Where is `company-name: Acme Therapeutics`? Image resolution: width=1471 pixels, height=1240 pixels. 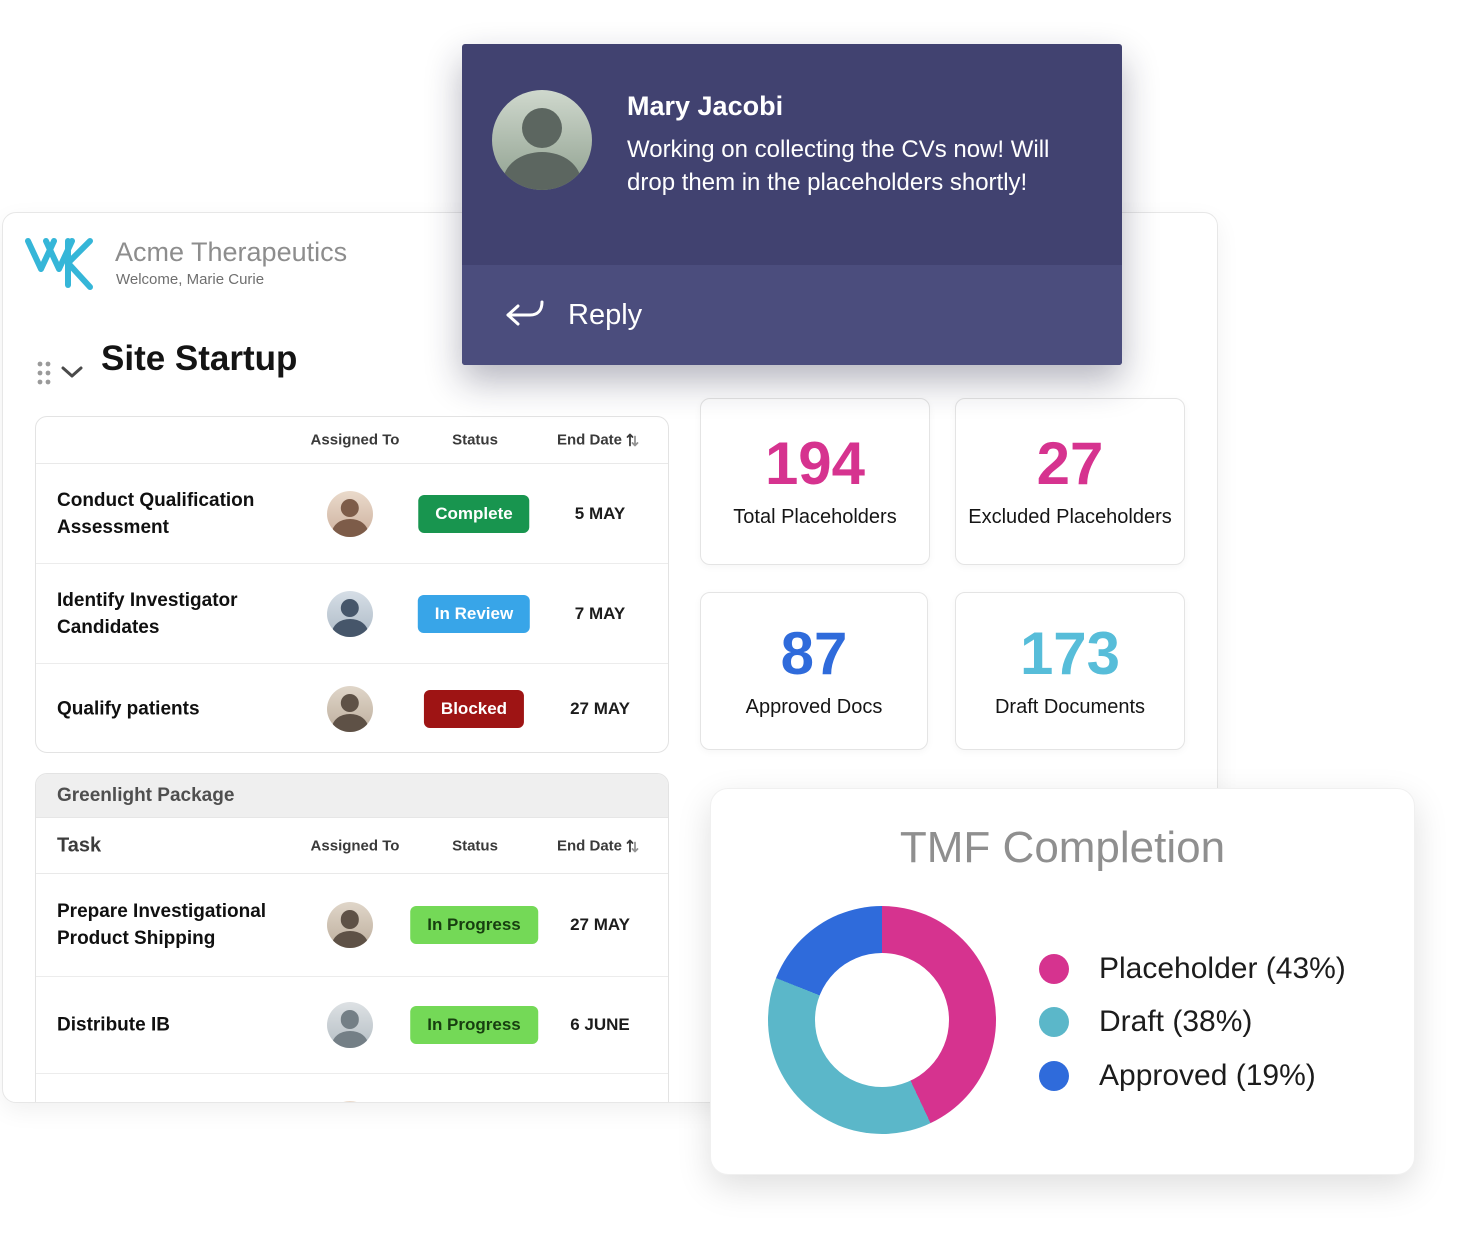 company-name: Acme Therapeutics is located at coordinates (231, 252).